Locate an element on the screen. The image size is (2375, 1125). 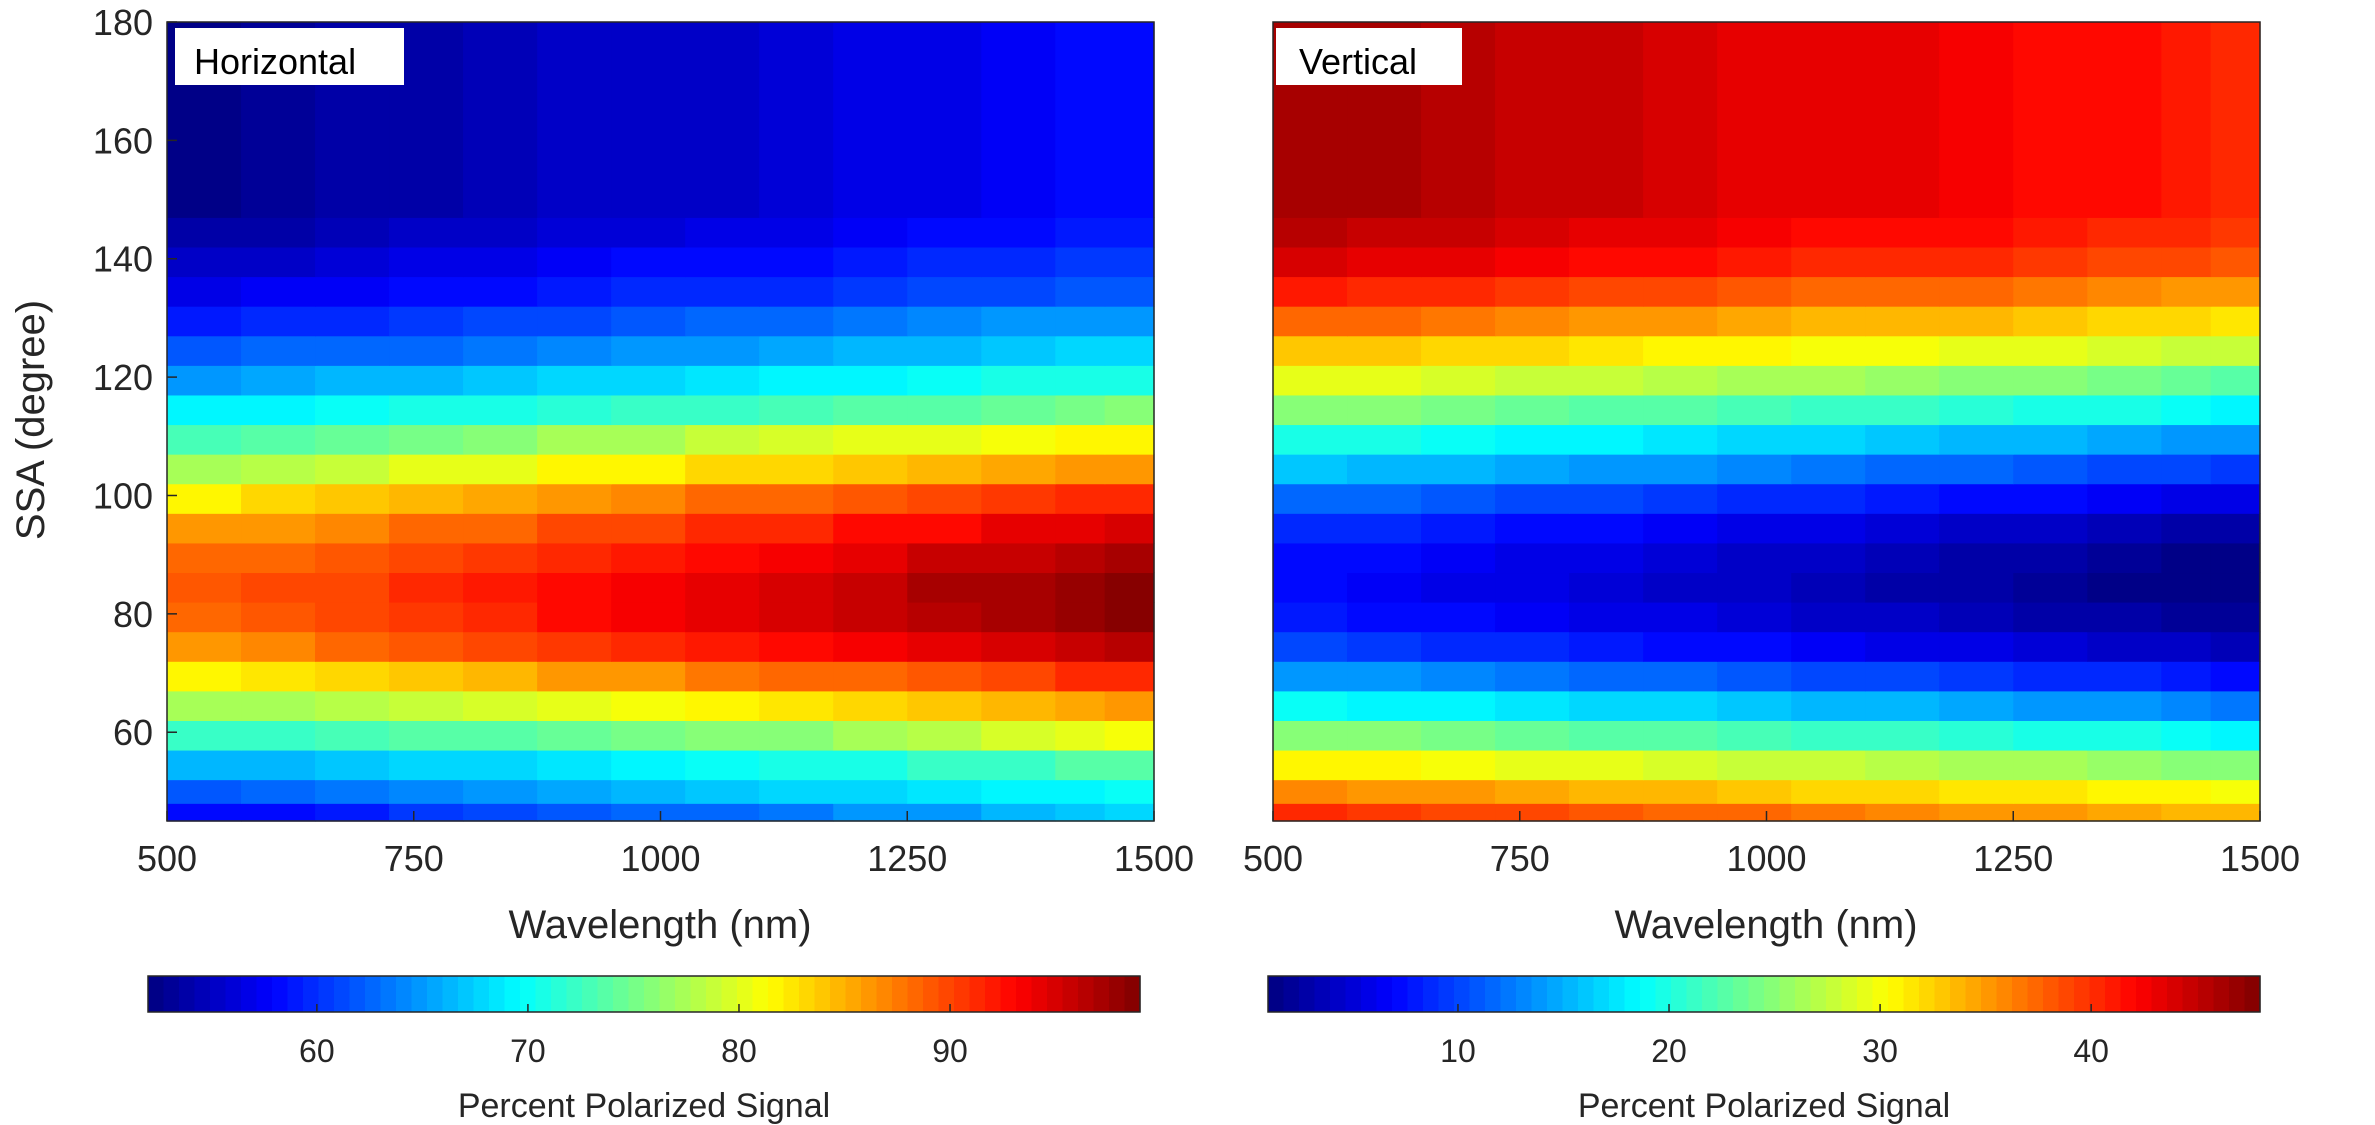
panel-label-box-horizontal is located at coordinates (289, 56).